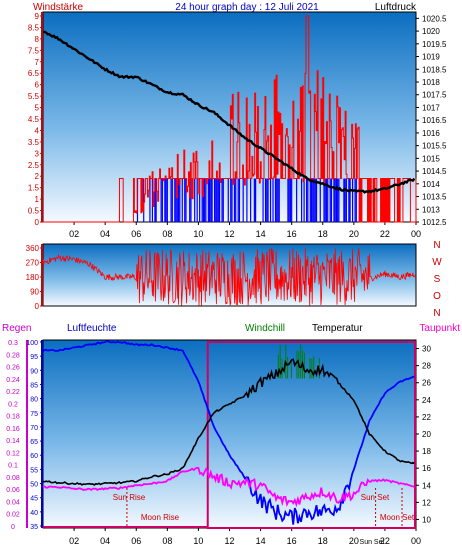 This screenshot has width=462, height=550. Describe the element at coordinates (37, 130) in the screenshot. I see `y-tick-windspeed: 4` at that location.